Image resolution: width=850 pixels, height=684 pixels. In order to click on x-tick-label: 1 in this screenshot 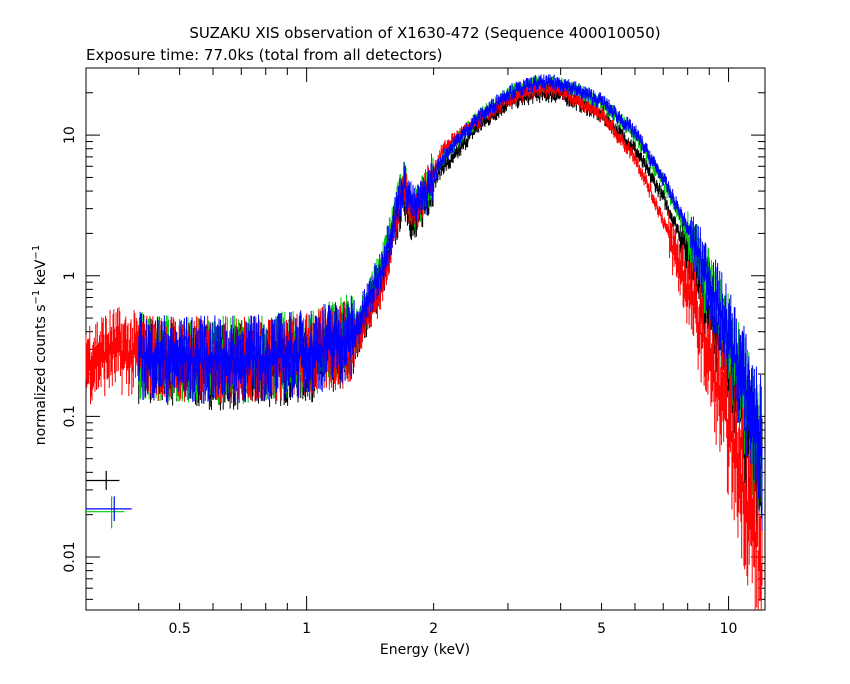, I will do `click(306, 629)`.